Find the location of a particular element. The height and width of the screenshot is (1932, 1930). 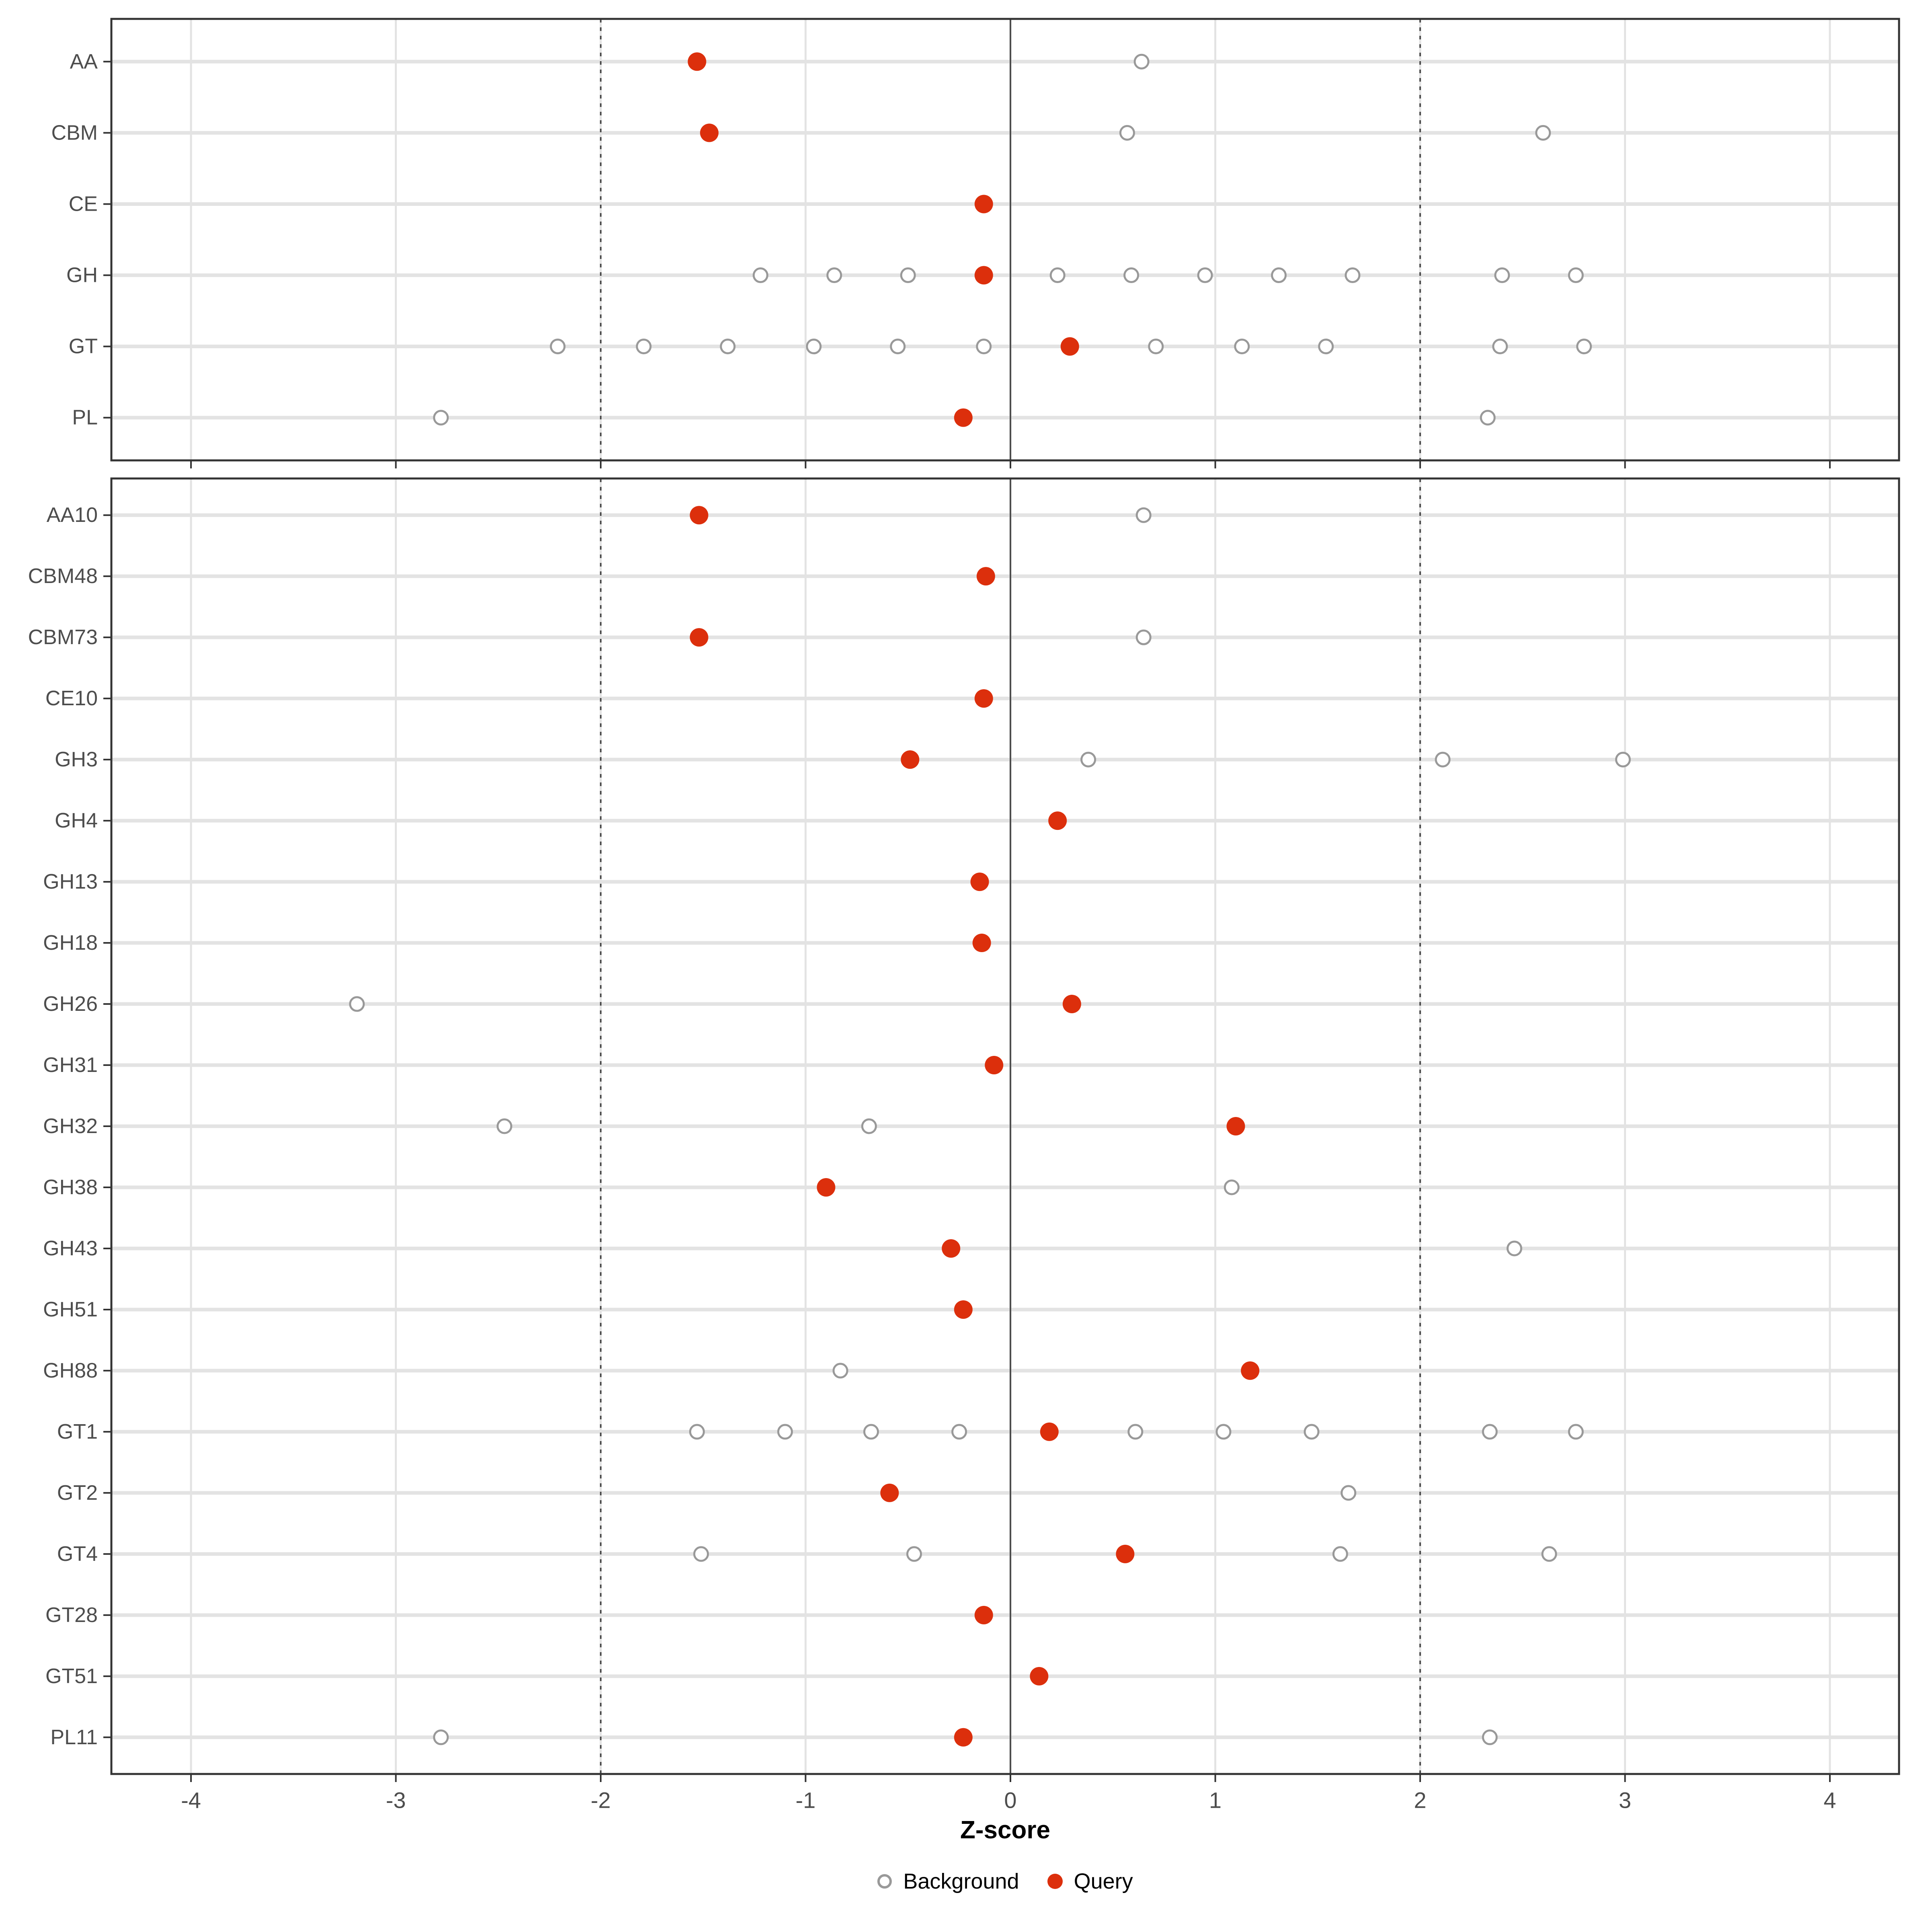

y-tick-label: CBM48 is located at coordinates (63, 576).